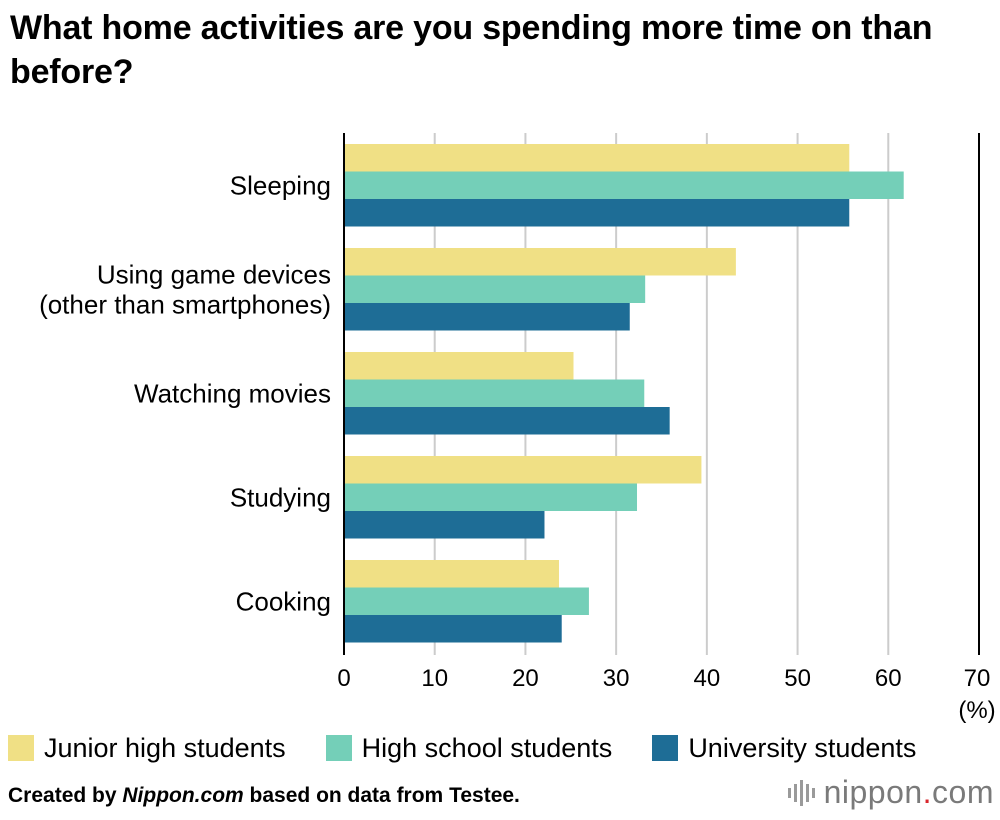  I want to click on category-label: Sleeping, so click(280, 185).